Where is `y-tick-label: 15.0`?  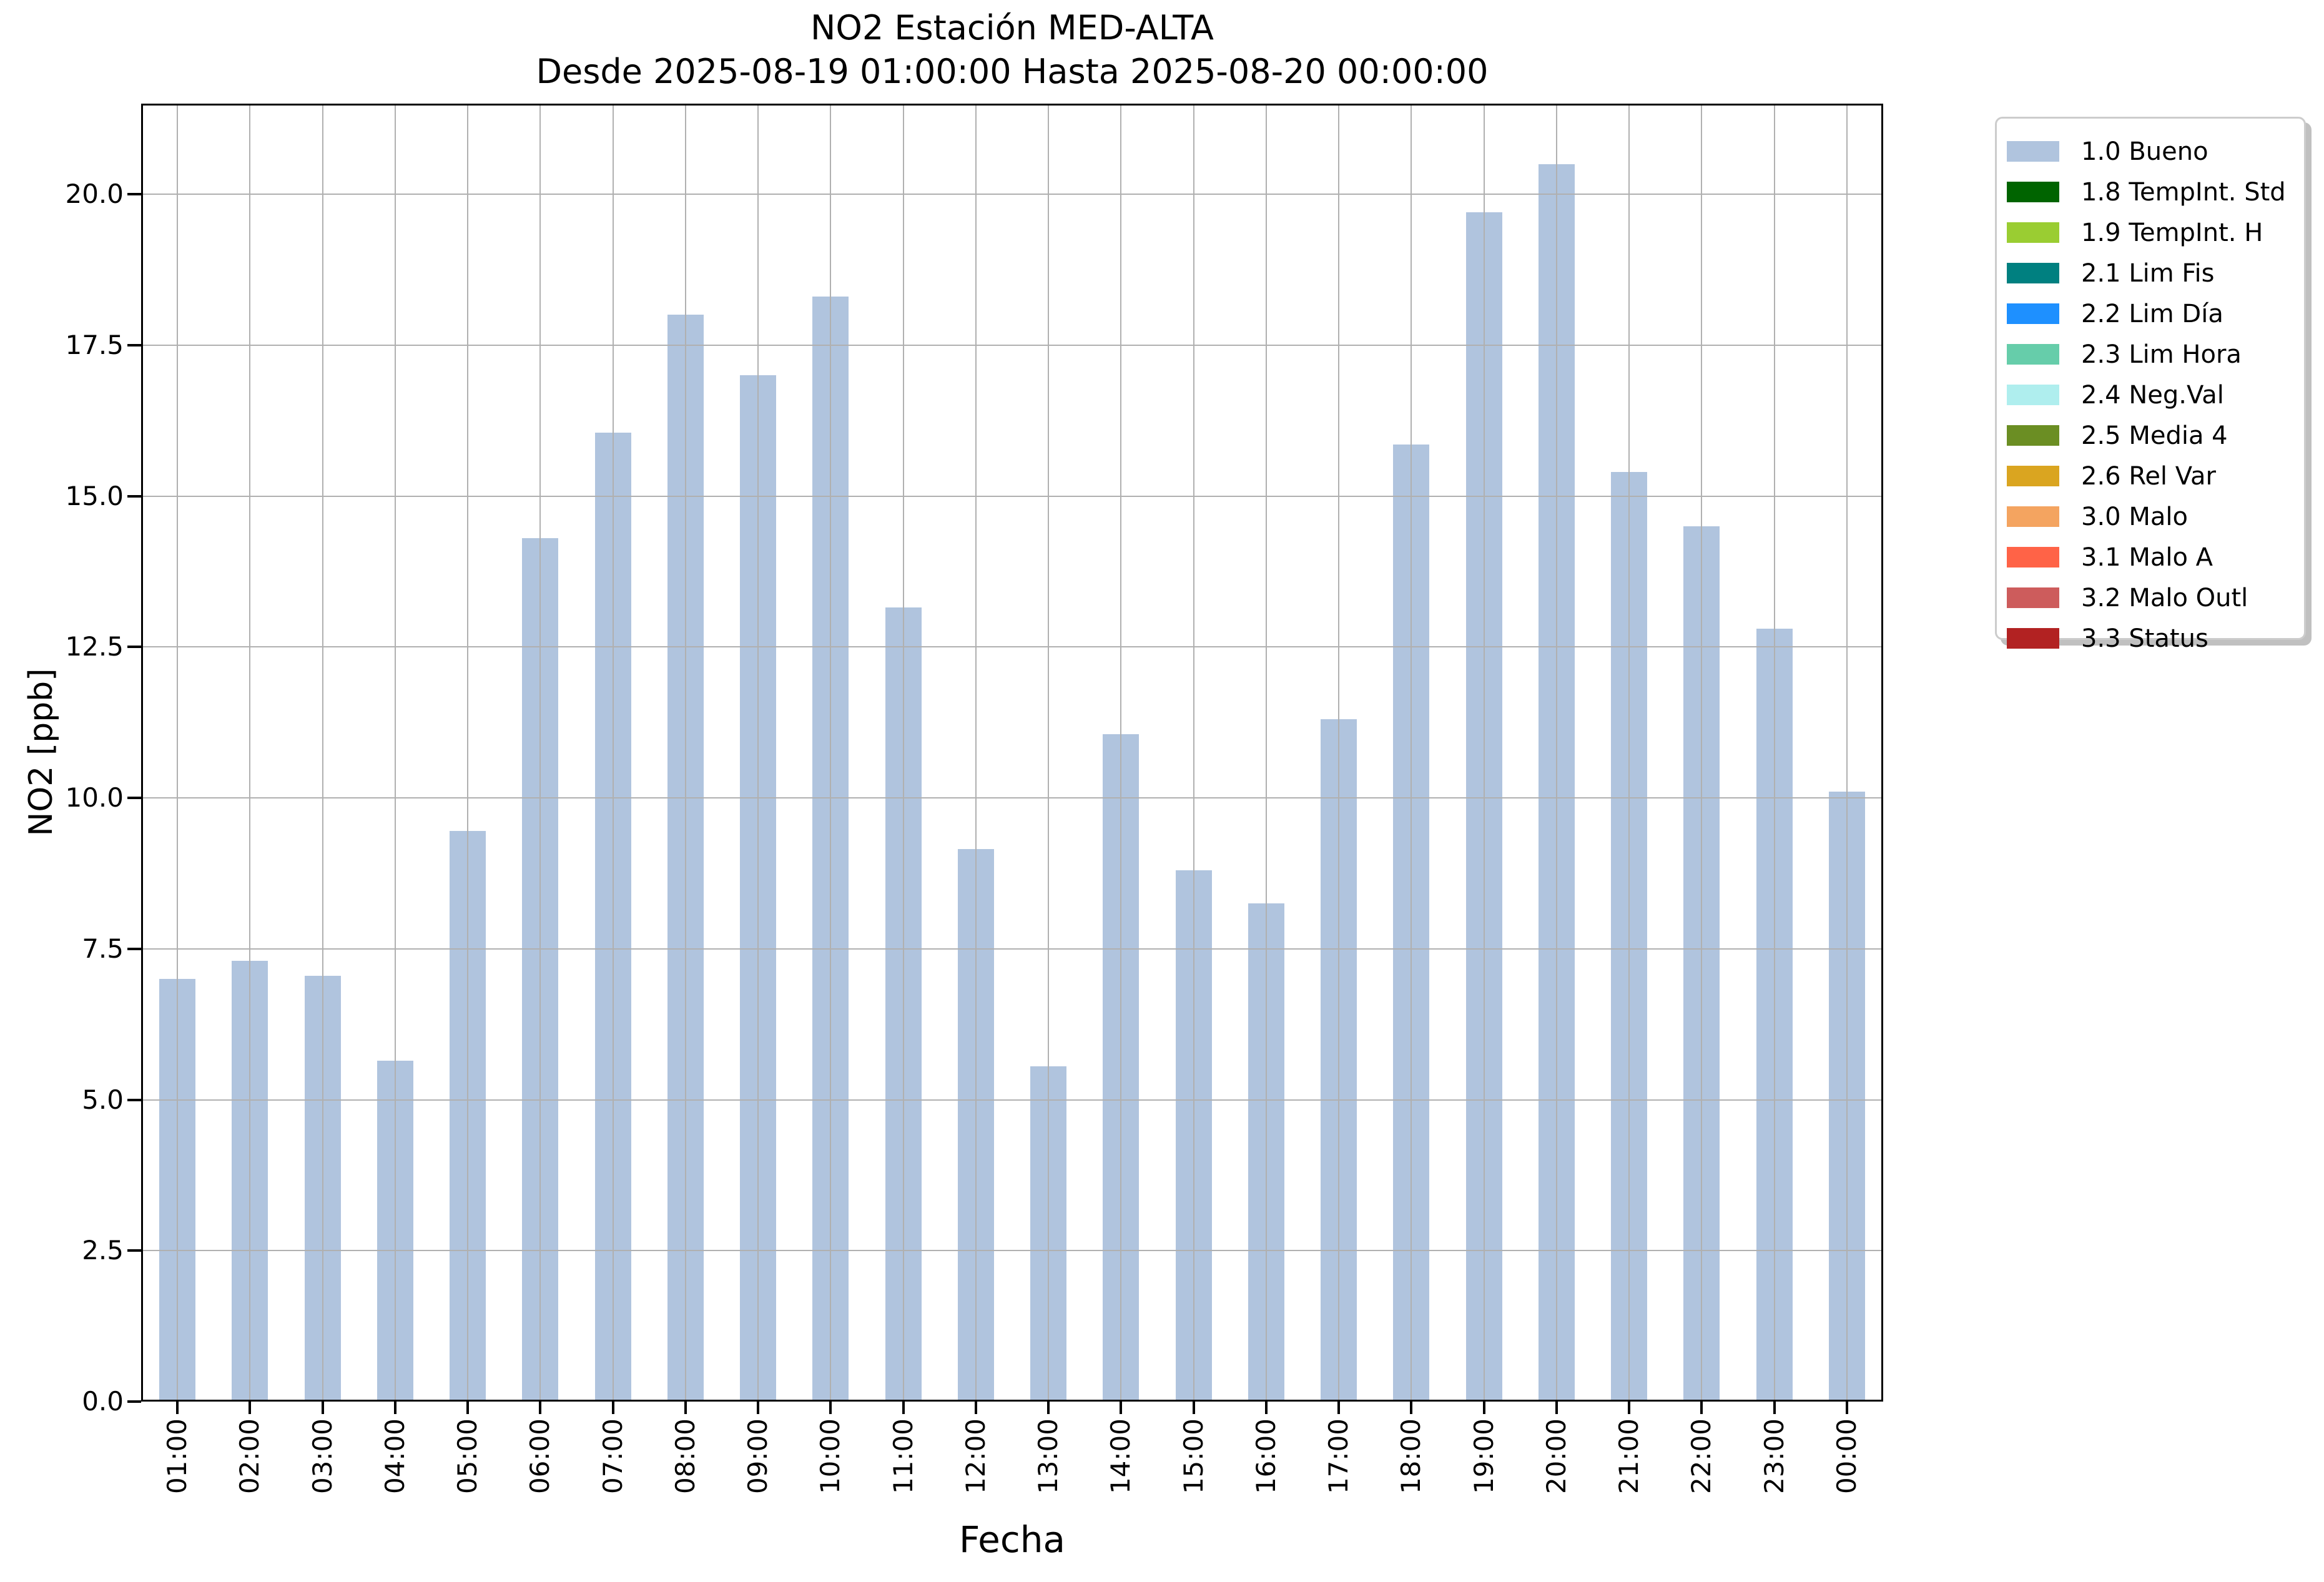
y-tick-label: 15.0 is located at coordinates (94, 495).